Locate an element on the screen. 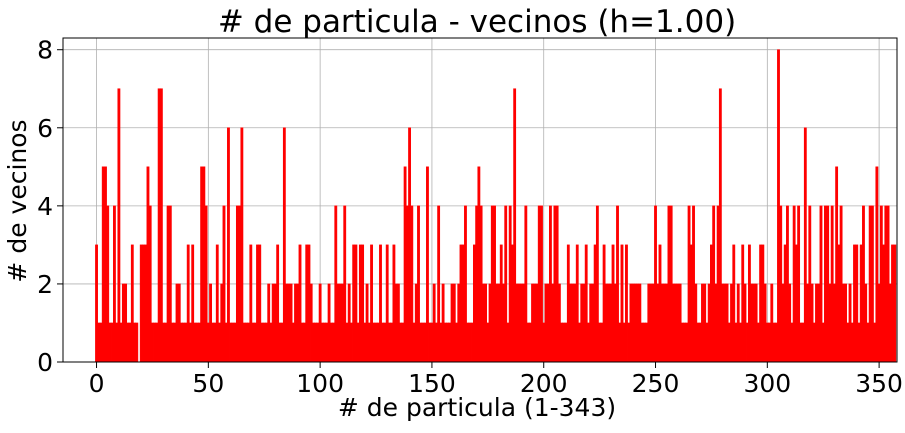 The height and width of the screenshot is (433, 905). x-tick-label: 250 is located at coordinates (656, 383).